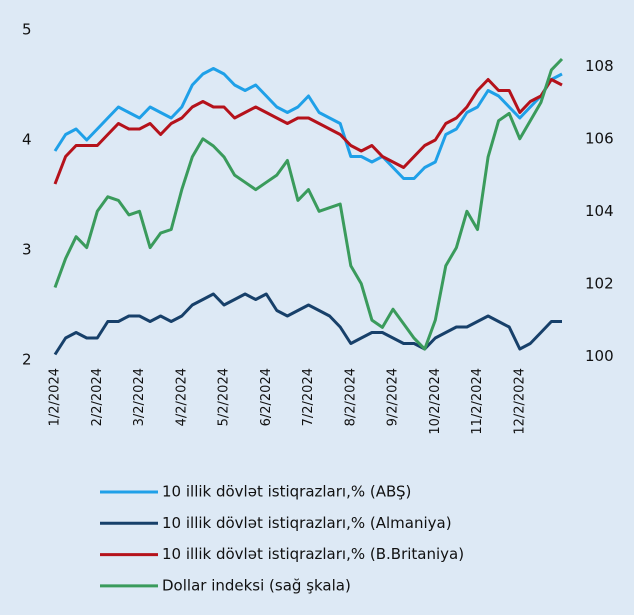 This screenshot has width=634, height=615. I want to click on legend-label: Dollar indeksi (sağ şkala), so click(256, 585).